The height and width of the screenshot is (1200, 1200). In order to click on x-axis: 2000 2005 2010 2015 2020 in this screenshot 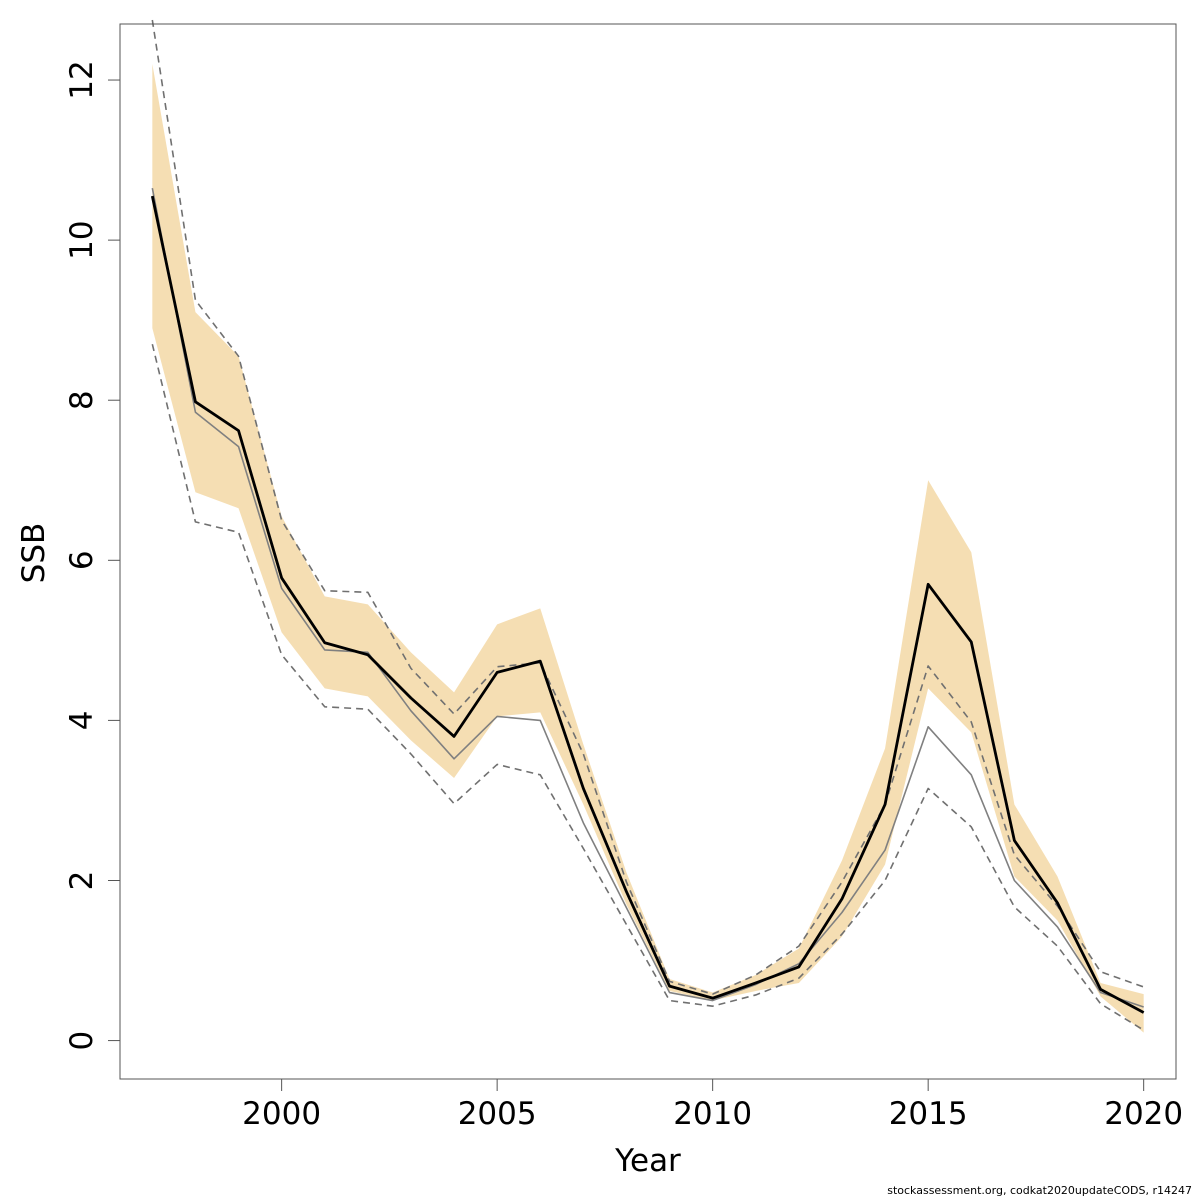, I will do `click(712, 1105)`.